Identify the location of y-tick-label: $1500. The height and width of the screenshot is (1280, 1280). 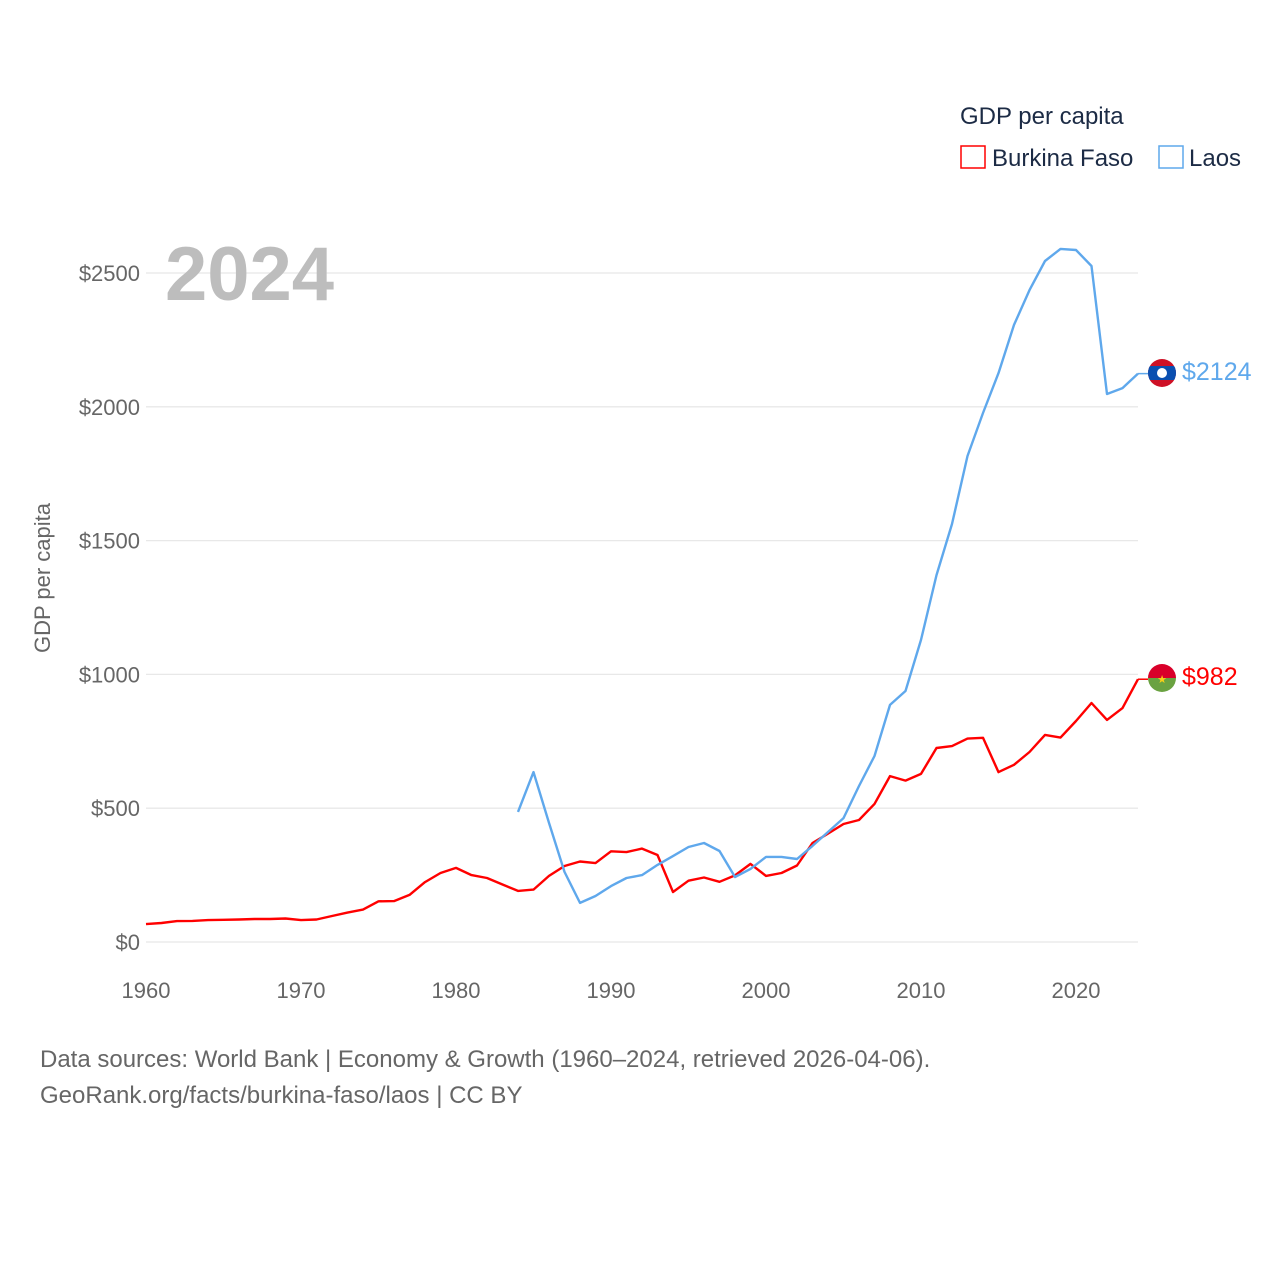
(109, 541).